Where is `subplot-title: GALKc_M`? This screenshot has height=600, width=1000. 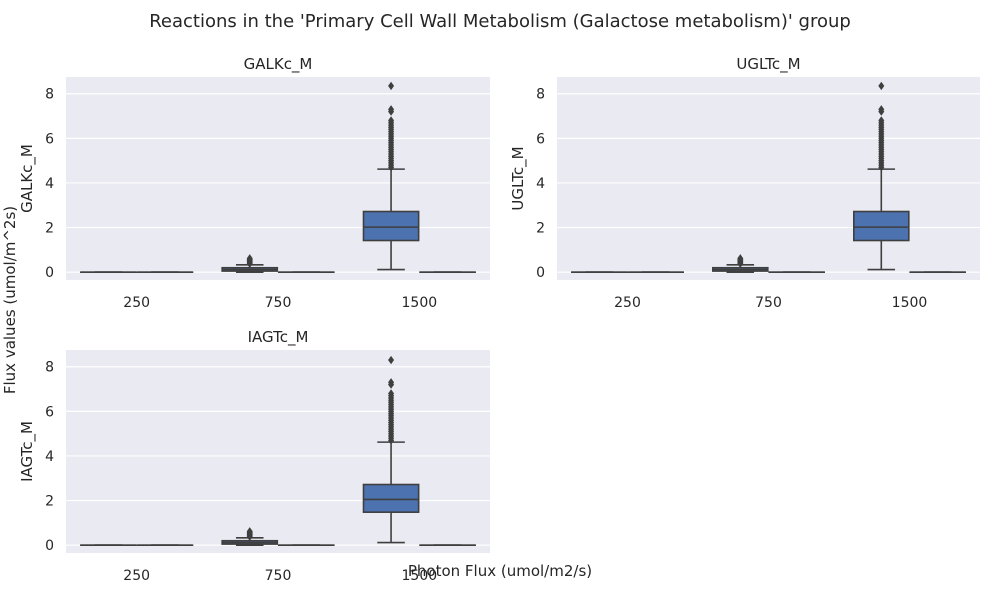
subplot-title: GALKc_M is located at coordinates (278, 64).